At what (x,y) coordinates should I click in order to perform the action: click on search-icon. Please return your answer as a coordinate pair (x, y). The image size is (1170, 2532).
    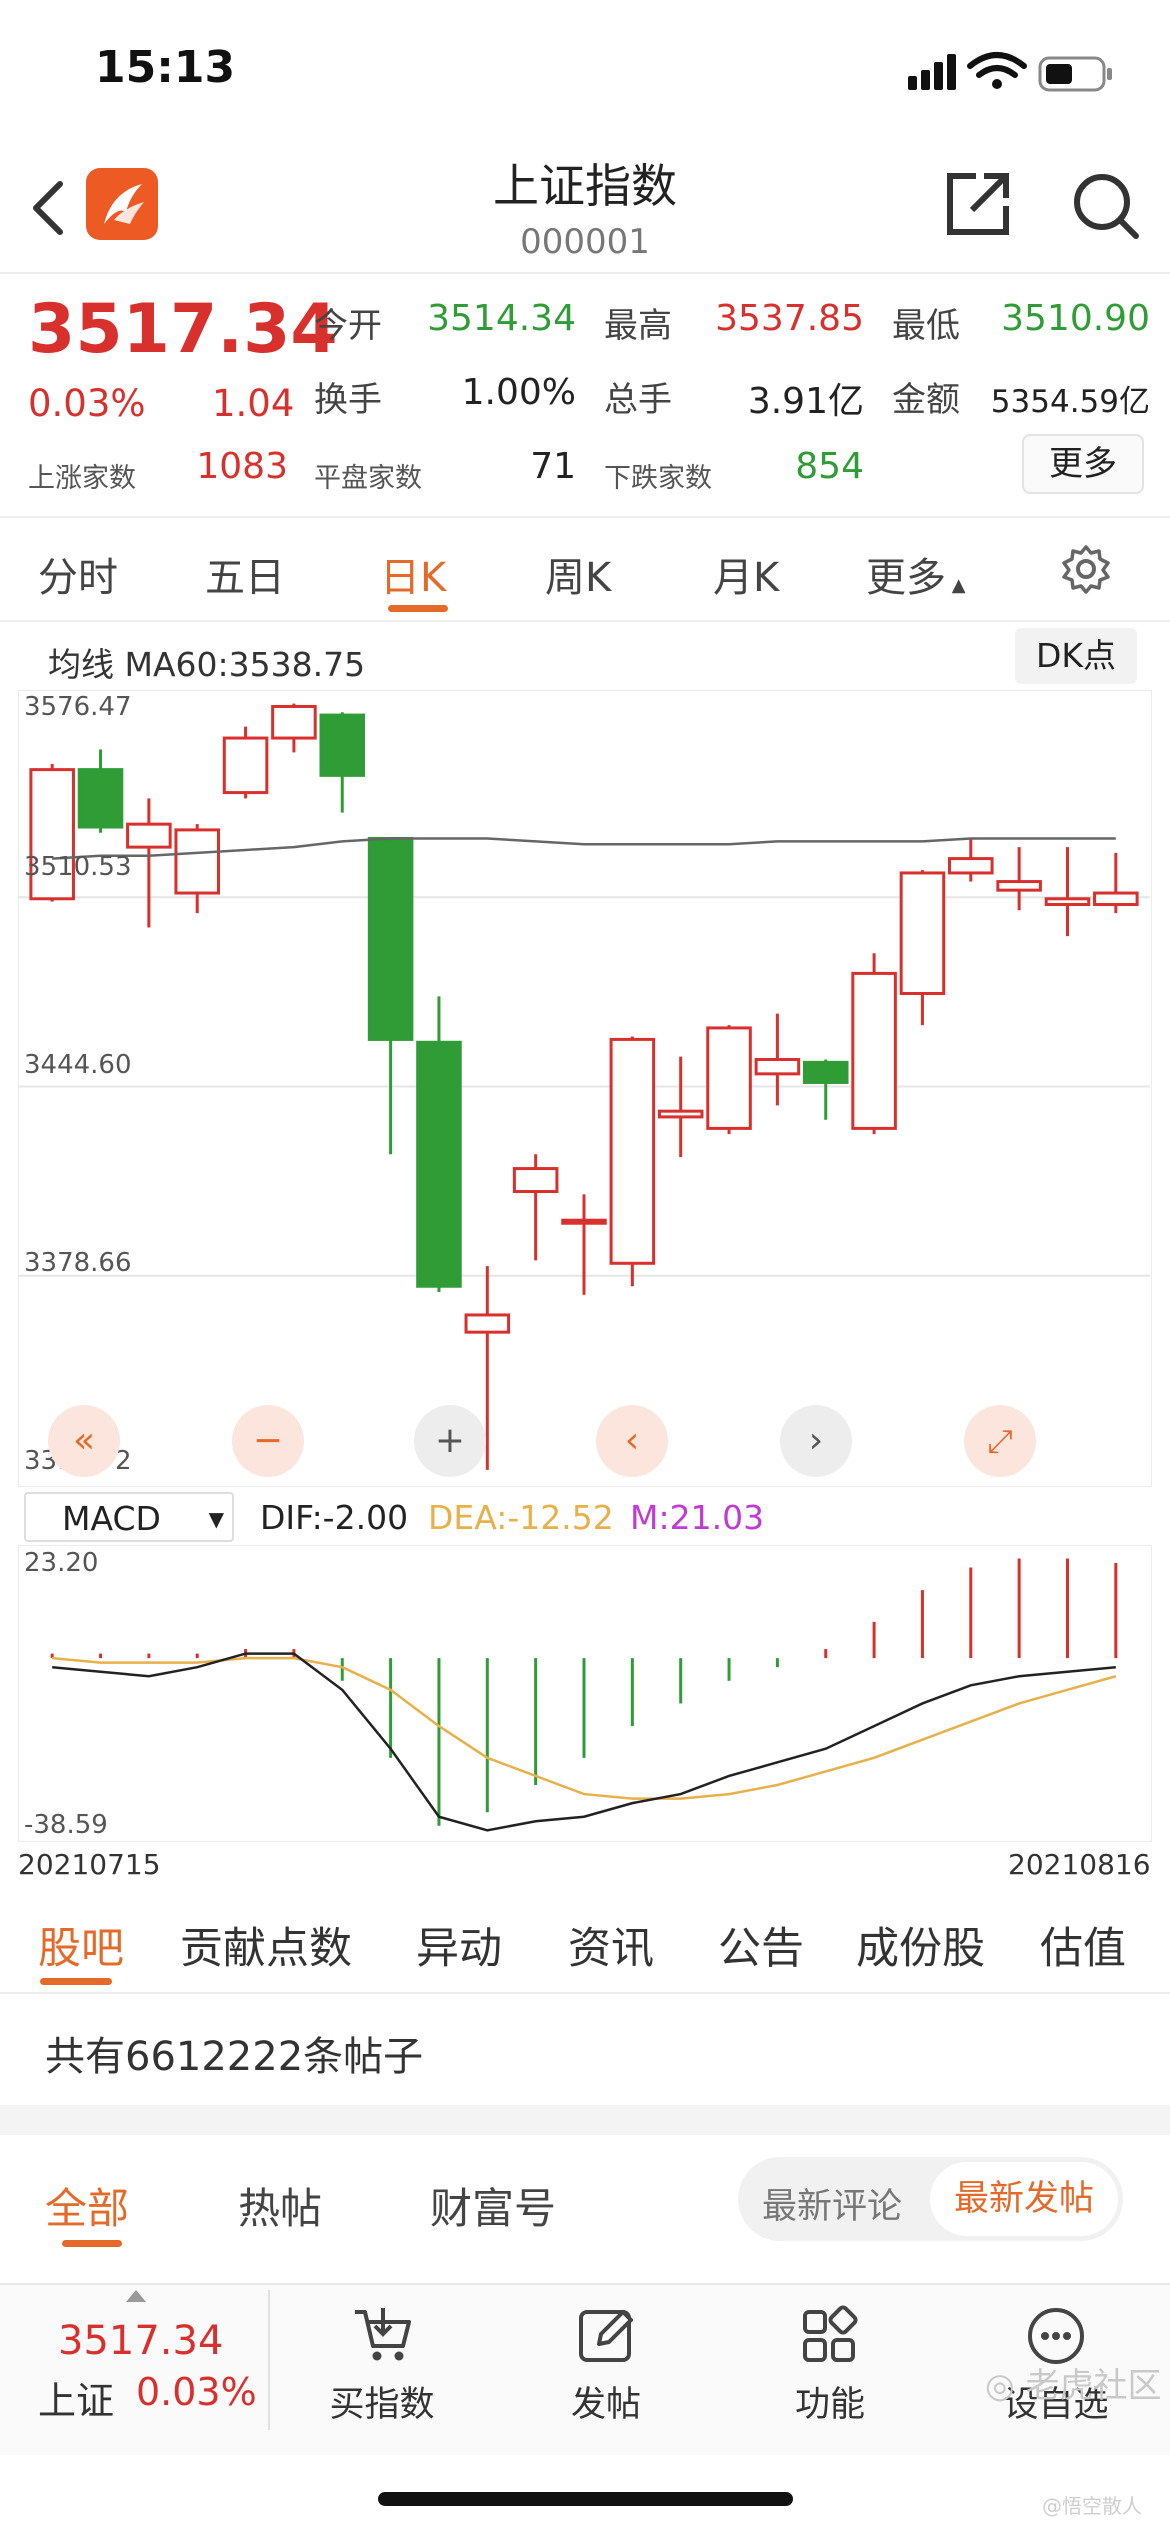
    Looking at the image, I should click on (1106, 206).